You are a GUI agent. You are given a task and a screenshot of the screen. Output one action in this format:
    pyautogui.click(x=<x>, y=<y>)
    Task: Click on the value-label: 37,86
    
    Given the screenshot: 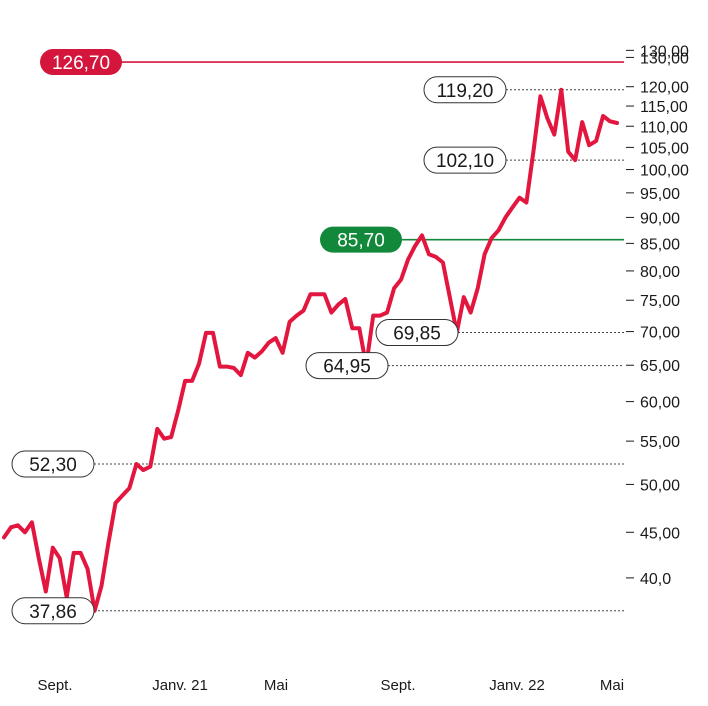 What is the action you would take?
    pyautogui.click(x=53, y=612)
    